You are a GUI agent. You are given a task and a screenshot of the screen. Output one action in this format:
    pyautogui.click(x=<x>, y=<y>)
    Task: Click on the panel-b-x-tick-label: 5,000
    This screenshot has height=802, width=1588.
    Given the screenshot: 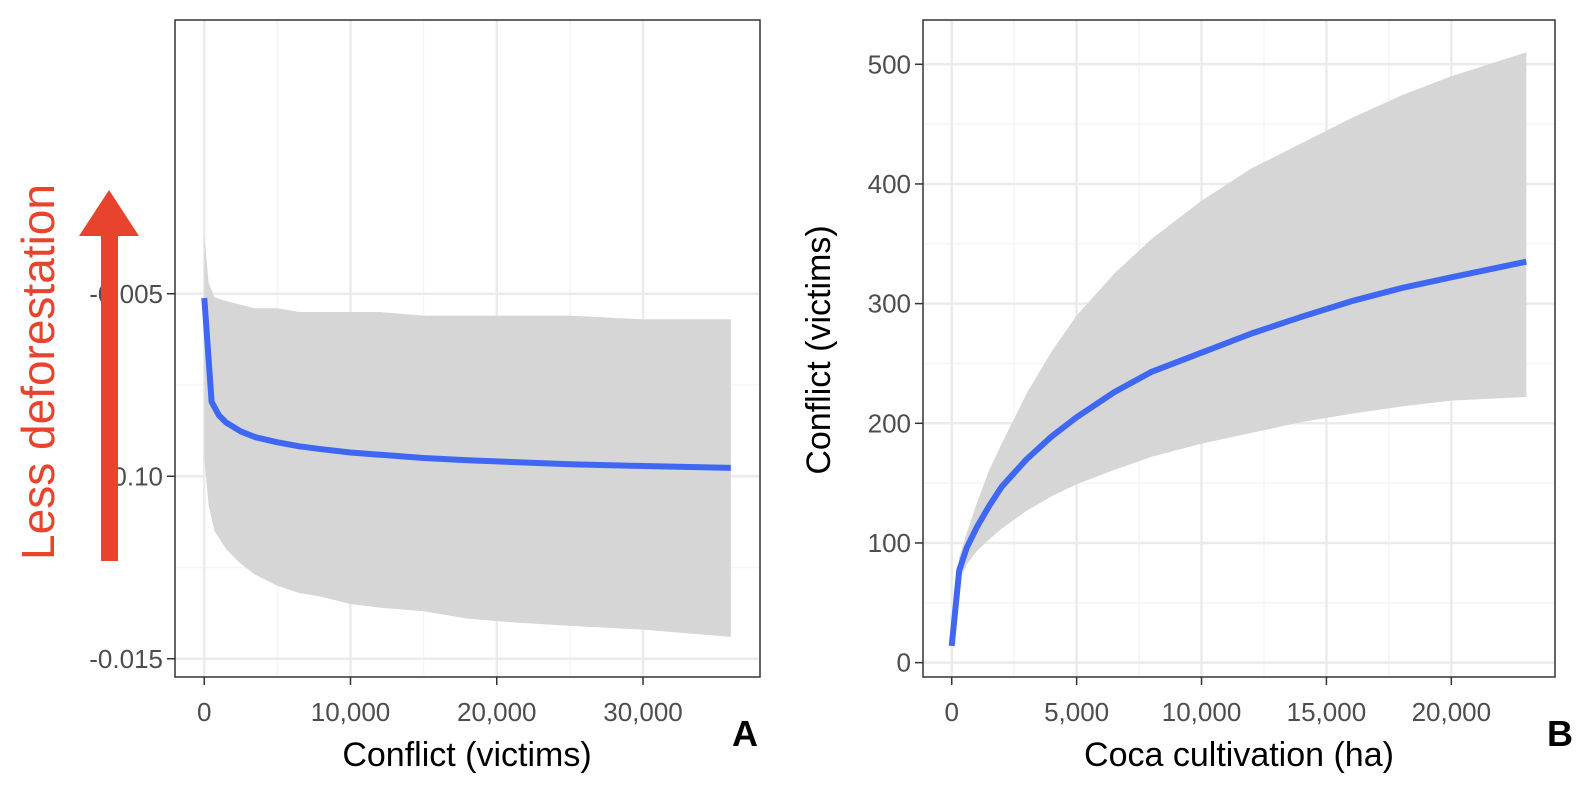 What is the action you would take?
    pyautogui.click(x=1076, y=712)
    